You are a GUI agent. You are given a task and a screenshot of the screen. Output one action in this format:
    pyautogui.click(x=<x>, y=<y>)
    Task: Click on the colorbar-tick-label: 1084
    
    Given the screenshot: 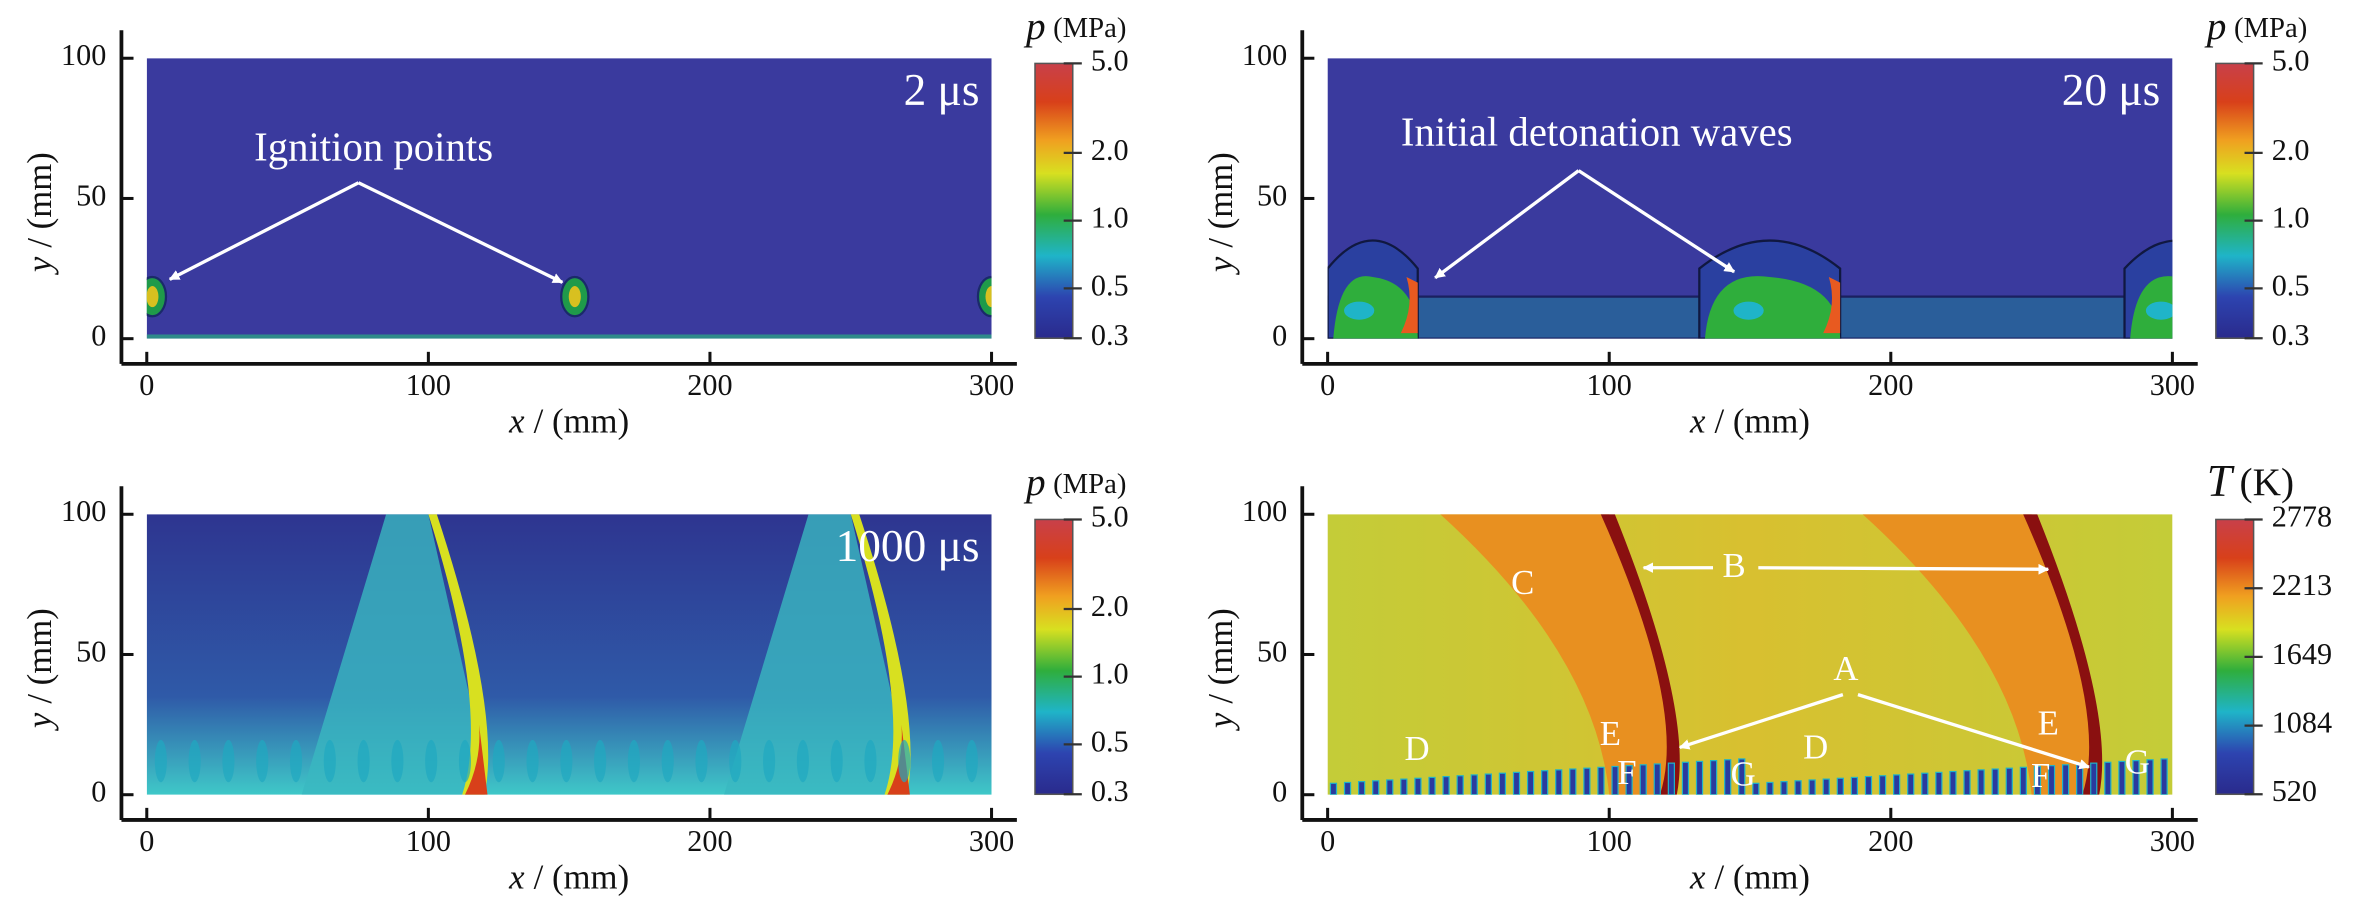 What is the action you would take?
    pyautogui.click(x=2302, y=723)
    